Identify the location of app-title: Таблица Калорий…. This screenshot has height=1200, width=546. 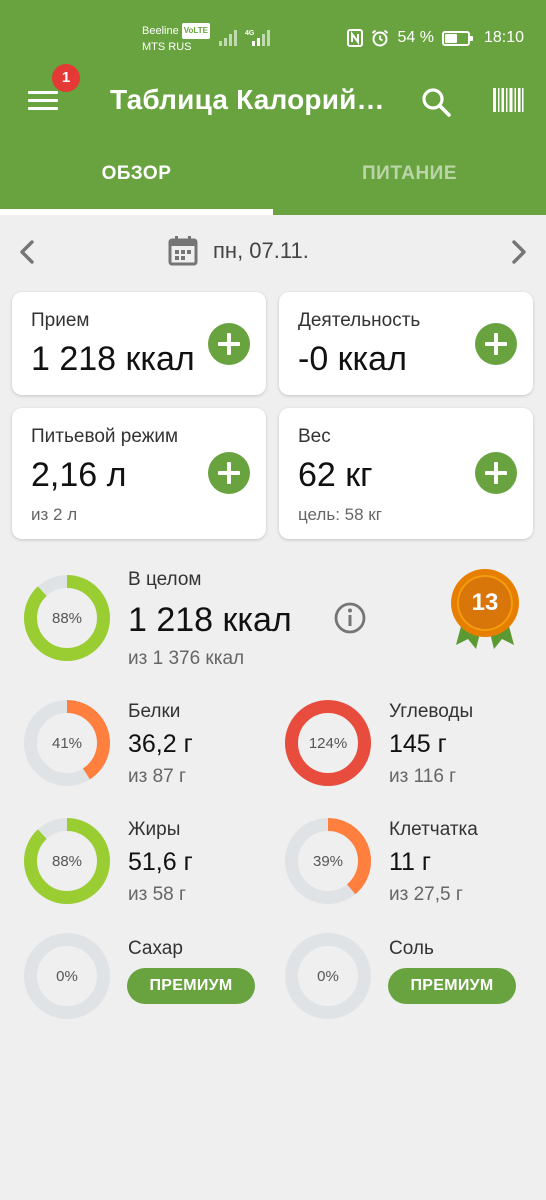
(247, 99).